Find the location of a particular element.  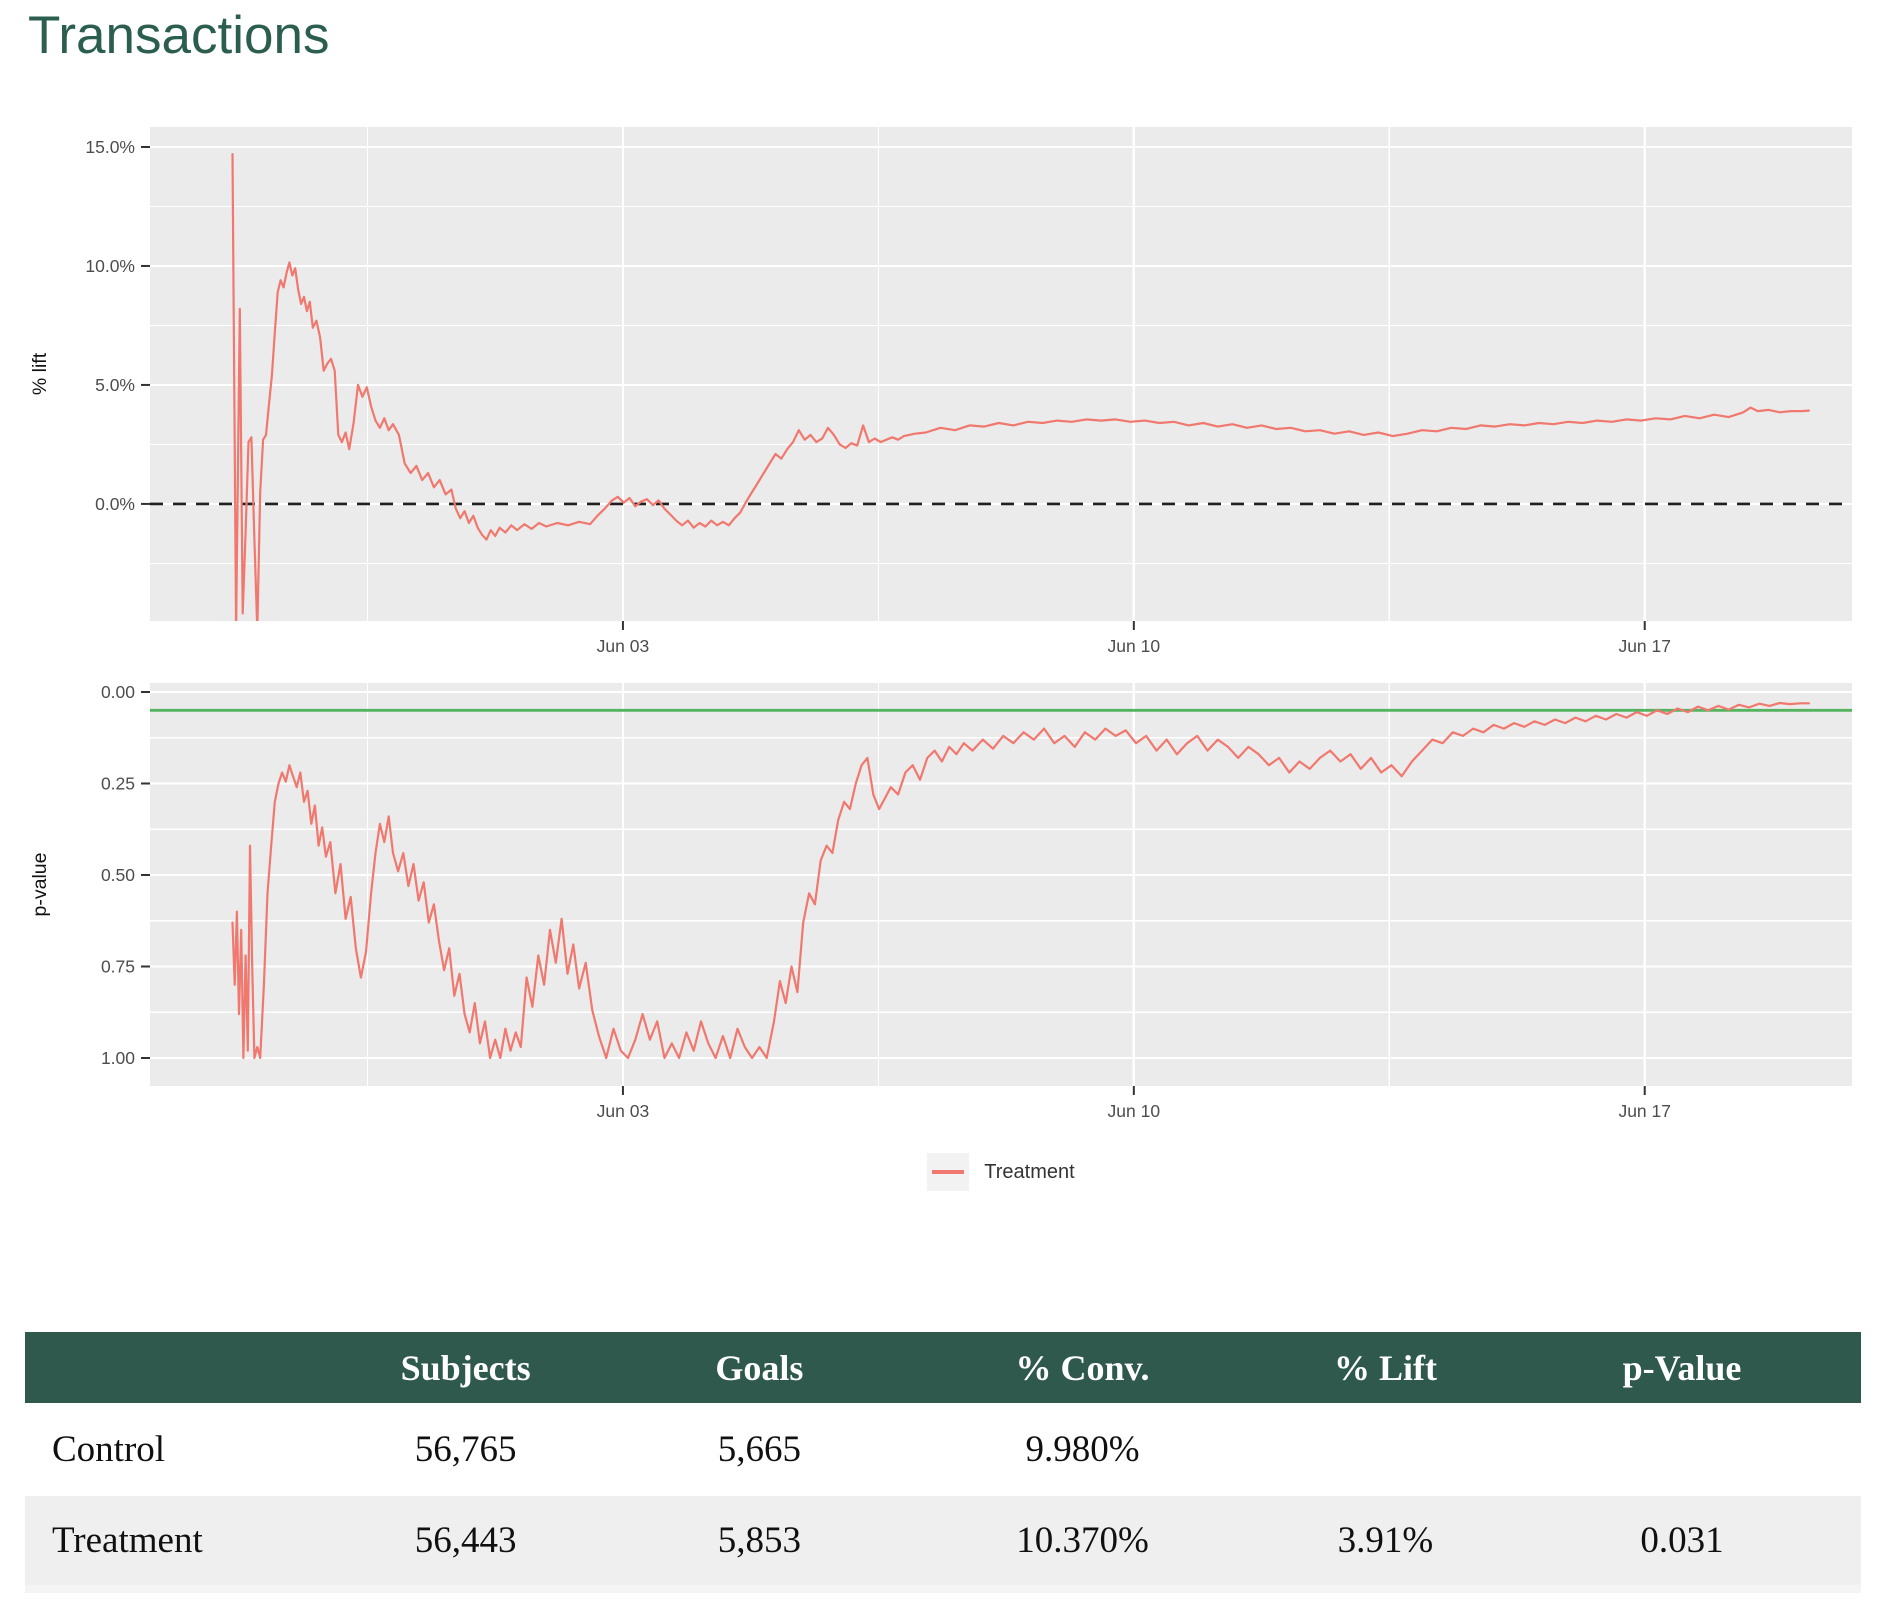

column-header-conv: % Conv. is located at coordinates (1082, 1367).